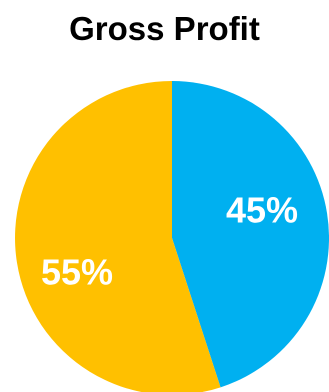 This screenshot has height=392, width=329. Describe the element at coordinates (77, 272) in the screenshot. I see `slice-label-2: 55%` at that location.